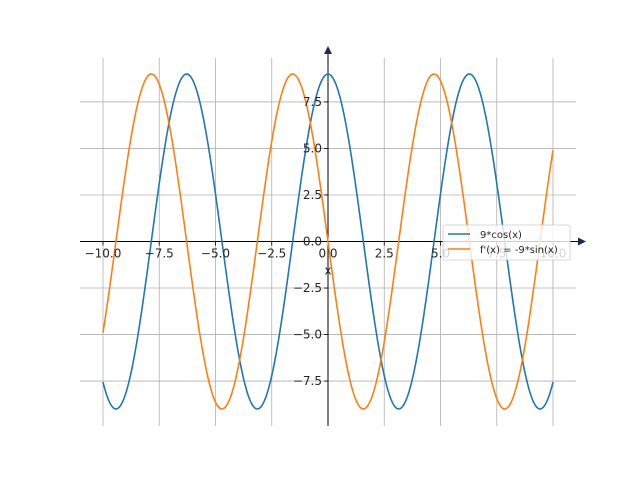 This screenshot has height=480, width=640. I want to click on y-tick-label: −2.5, so click(307, 288).